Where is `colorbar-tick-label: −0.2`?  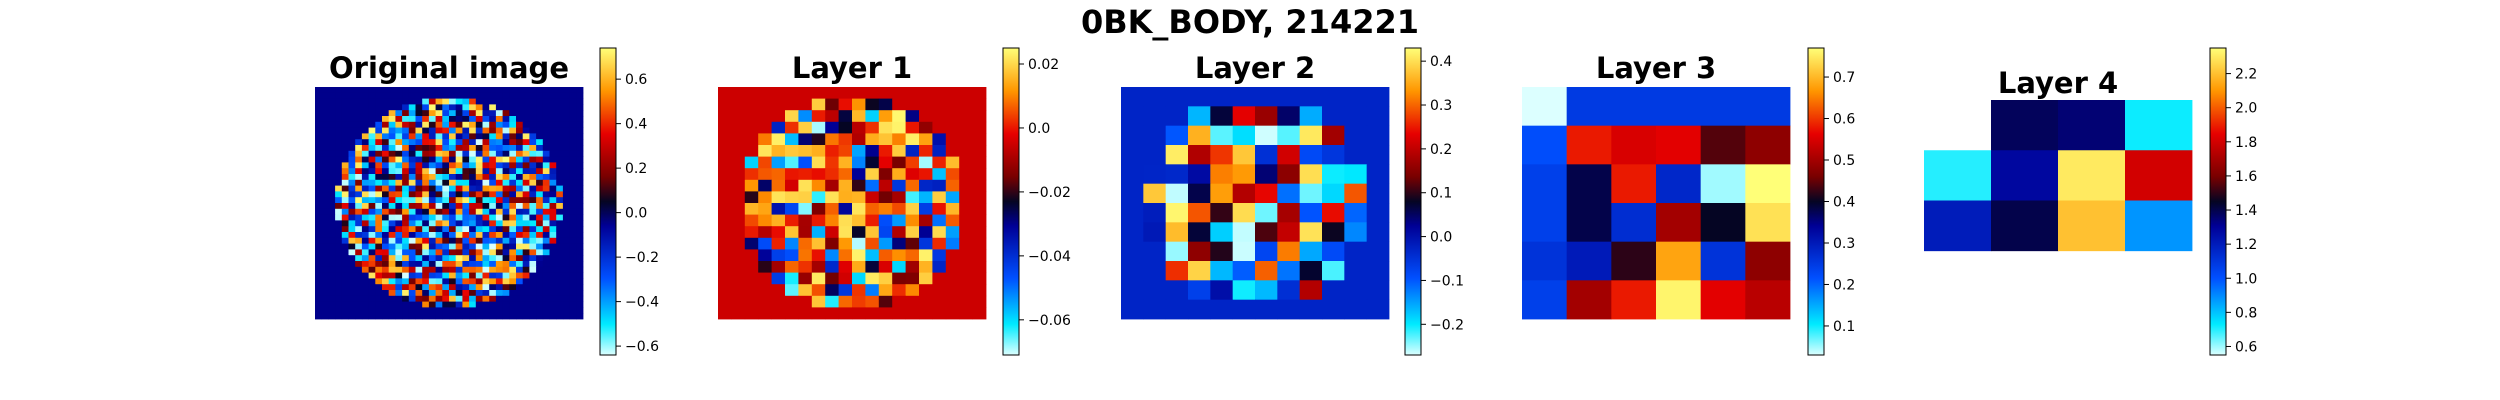 colorbar-tick-label: −0.2 is located at coordinates (1447, 325).